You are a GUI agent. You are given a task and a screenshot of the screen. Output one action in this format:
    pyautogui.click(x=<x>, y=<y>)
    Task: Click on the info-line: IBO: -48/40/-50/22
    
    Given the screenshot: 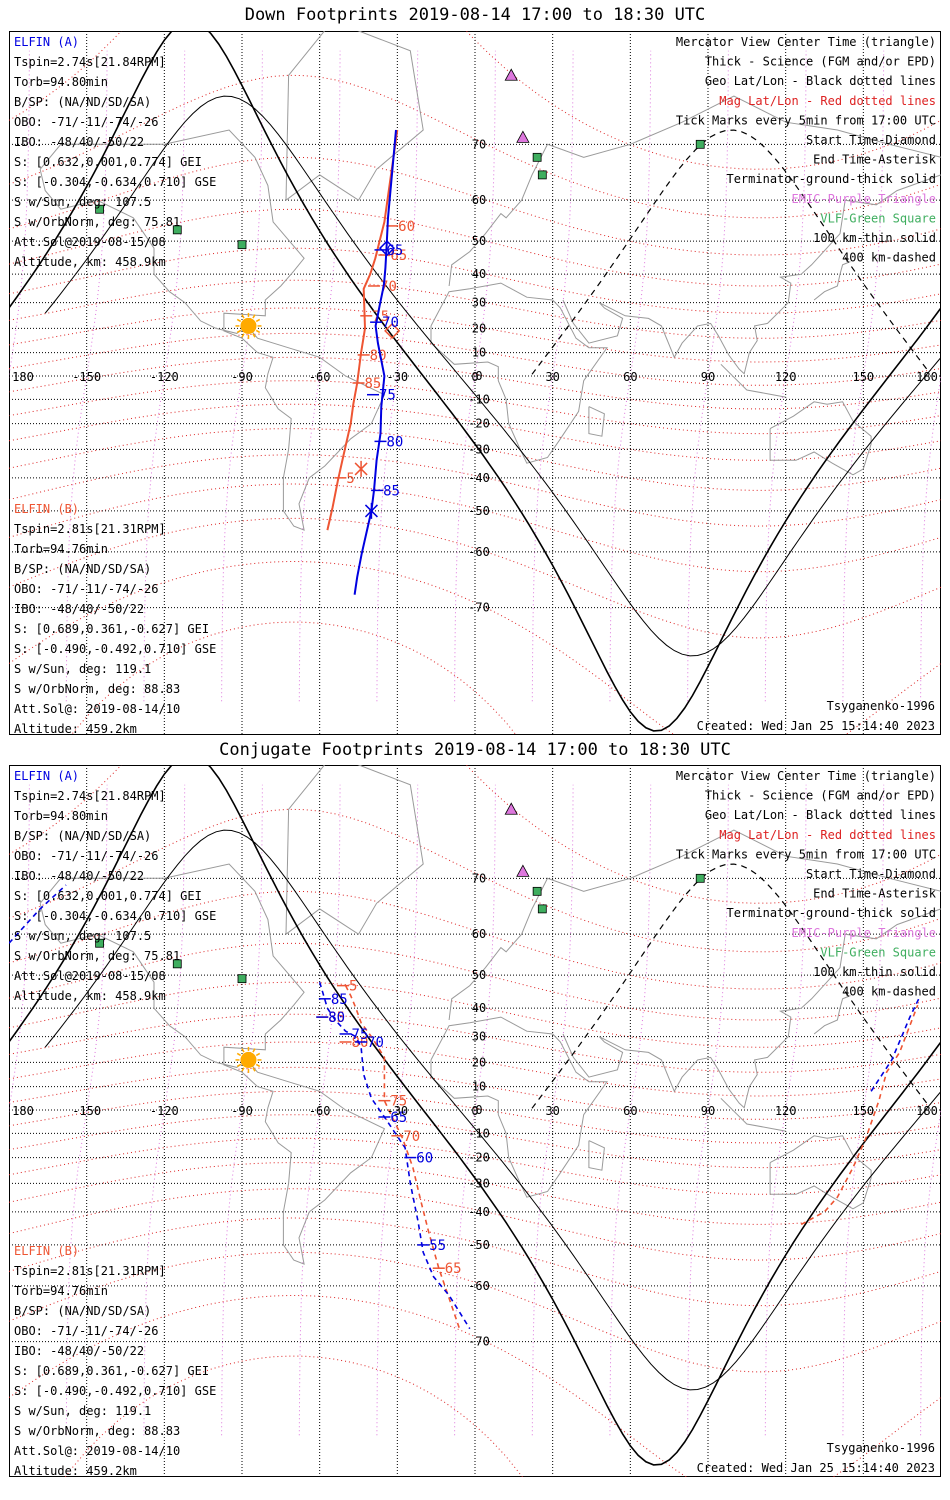 What is the action you would take?
    pyautogui.click(x=79, y=142)
    